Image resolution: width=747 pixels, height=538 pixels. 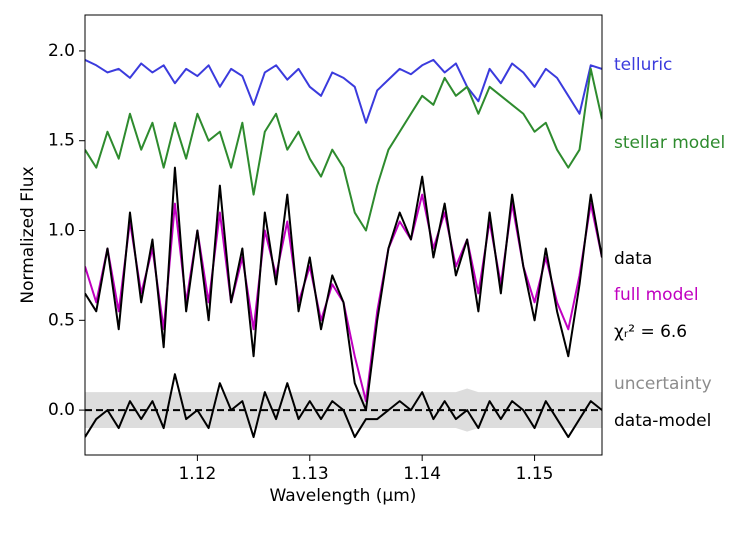 What do you see at coordinates (61, 51) in the screenshot?
I see `y-tick-label: 2.0` at bounding box center [61, 51].